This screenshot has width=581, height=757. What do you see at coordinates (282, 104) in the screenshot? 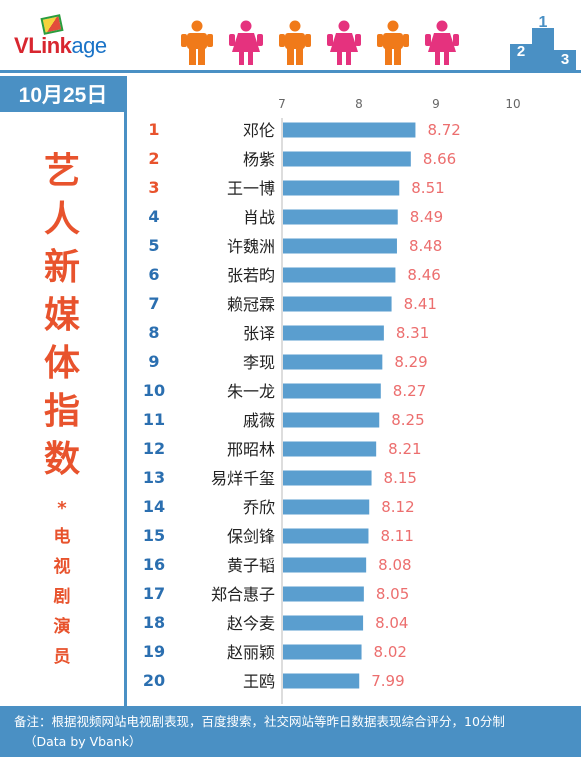
I see `x-tick-label: 7` at bounding box center [282, 104].